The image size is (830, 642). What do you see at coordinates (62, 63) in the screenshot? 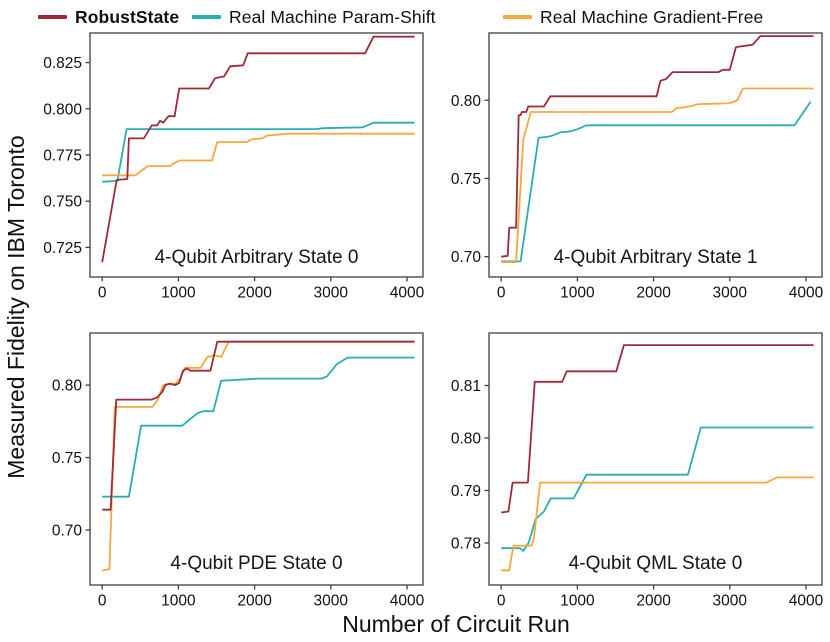
I see `y-tick-label: 0.825` at bounding box center [62, 63].